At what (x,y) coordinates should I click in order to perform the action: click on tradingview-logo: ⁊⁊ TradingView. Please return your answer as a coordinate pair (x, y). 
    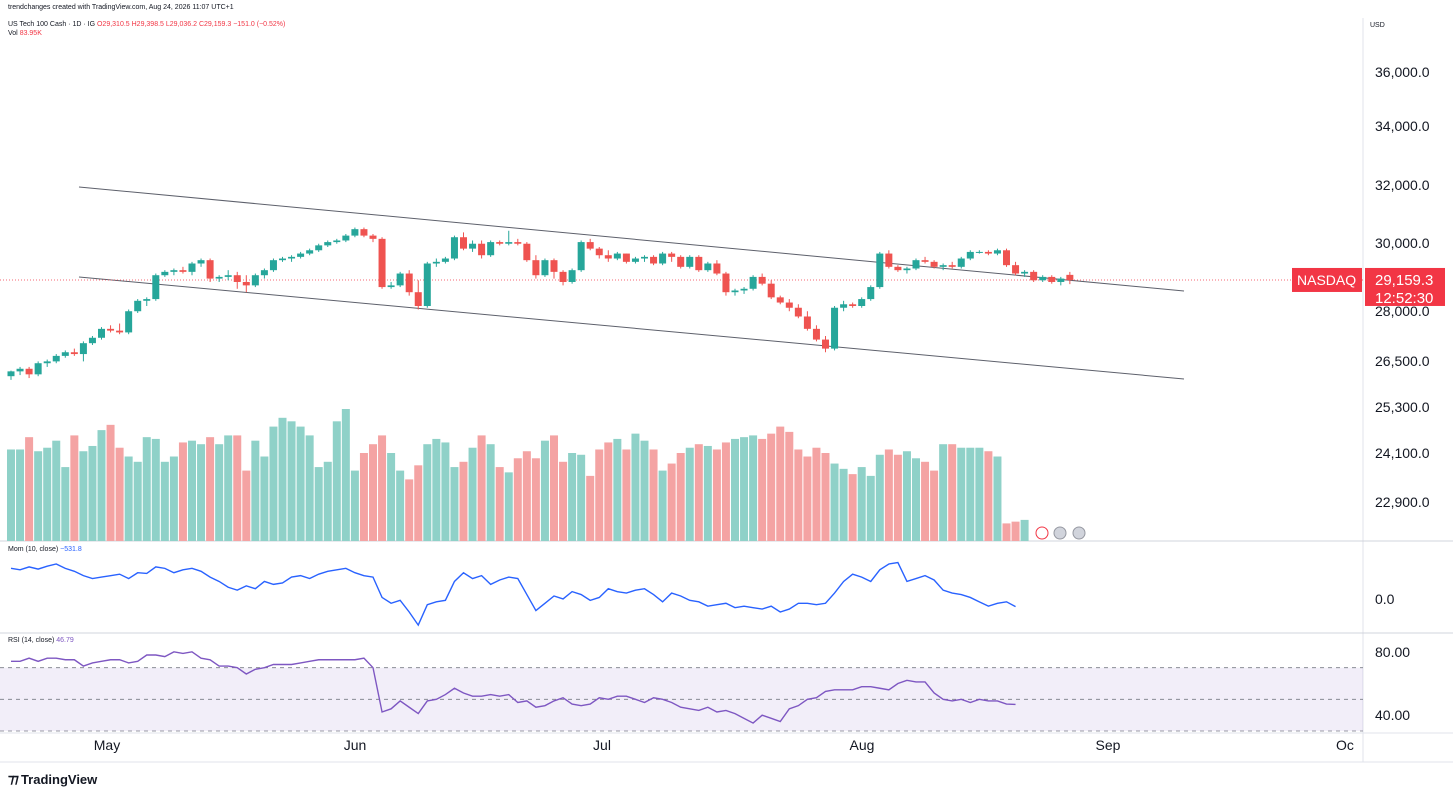
    Looking at the image, I should click on (52, 779).